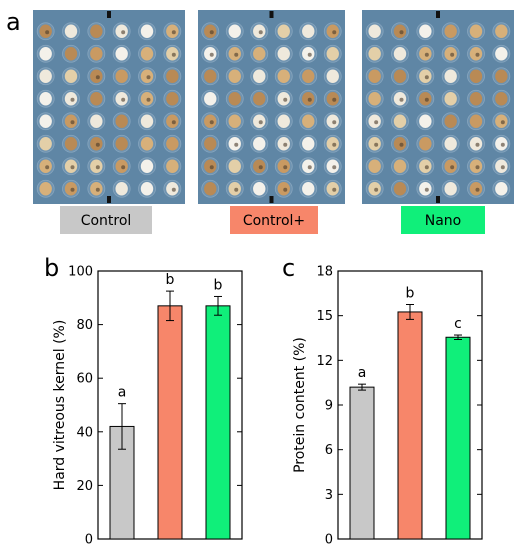  I want to click on panel-a-letter: a, so click(13, 22).